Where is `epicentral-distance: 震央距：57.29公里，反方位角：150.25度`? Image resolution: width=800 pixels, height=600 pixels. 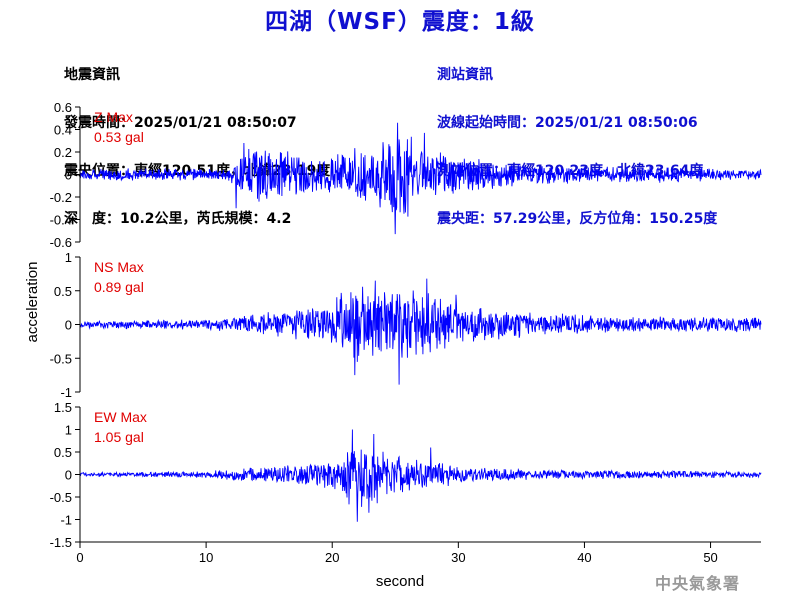 epicentral-distance: 震央距：57.29公里，反方位角：150.25度 is located at coordinates (577, 219).